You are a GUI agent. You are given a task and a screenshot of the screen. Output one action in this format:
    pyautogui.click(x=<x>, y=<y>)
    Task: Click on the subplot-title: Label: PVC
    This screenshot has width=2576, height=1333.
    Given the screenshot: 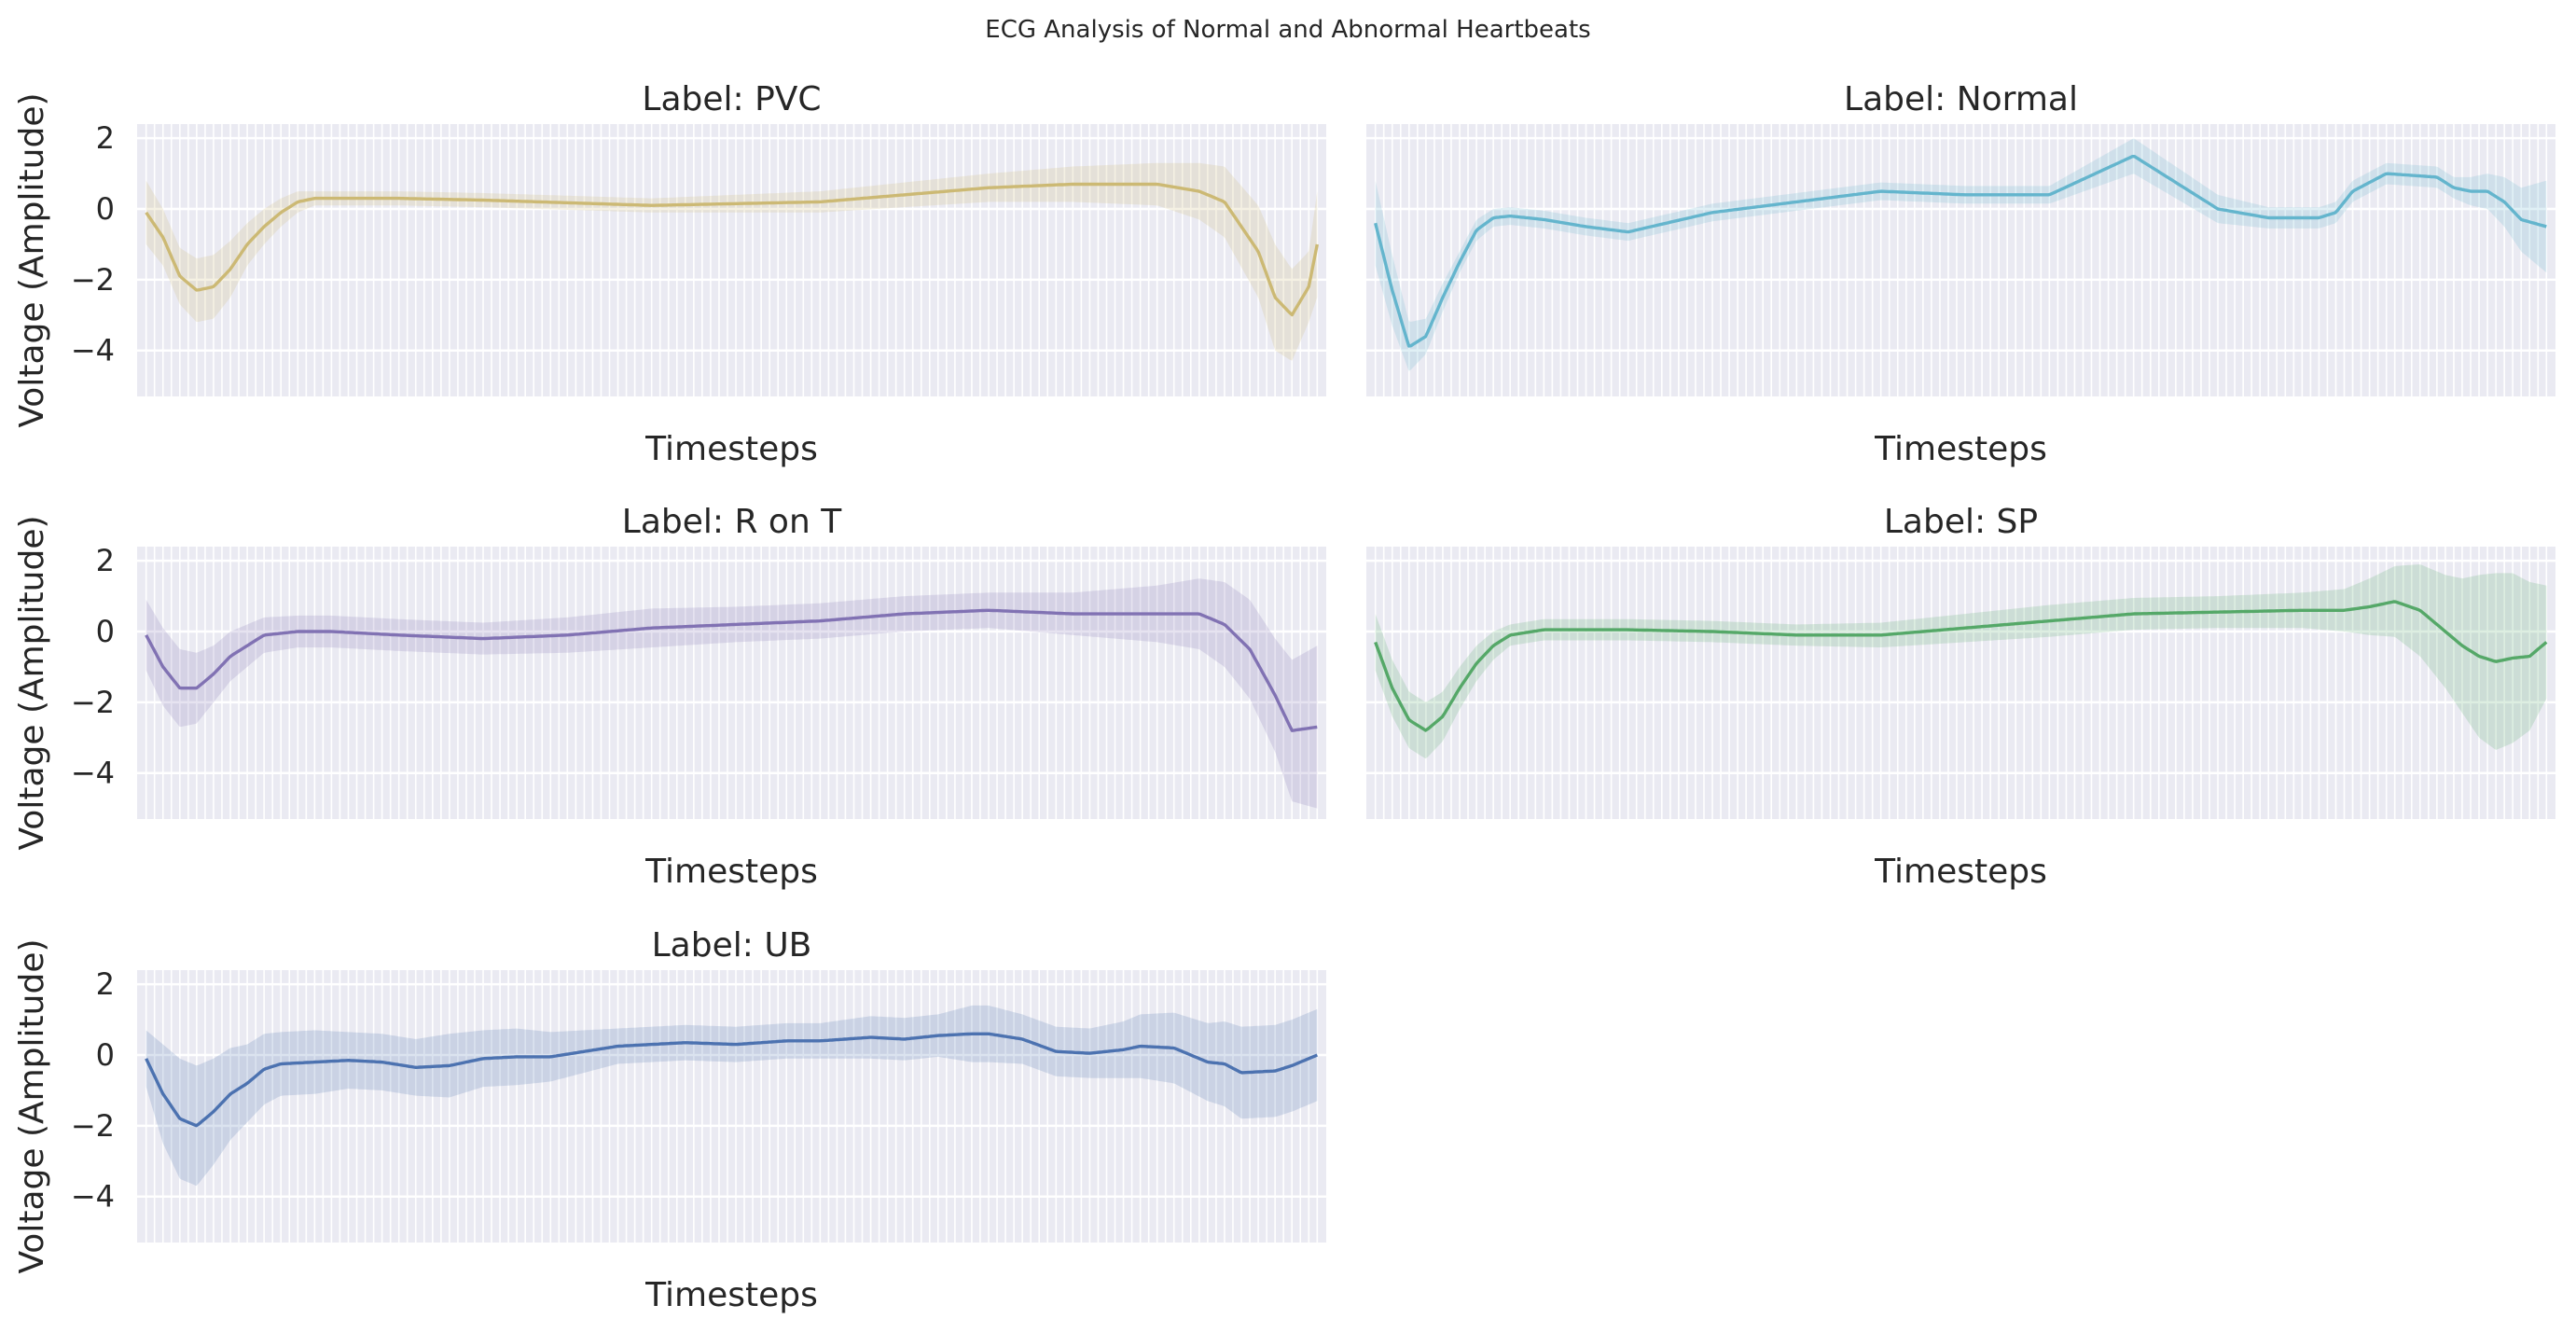 What is the action you would take?
    pyautogui.click(x=731, y=99)
    